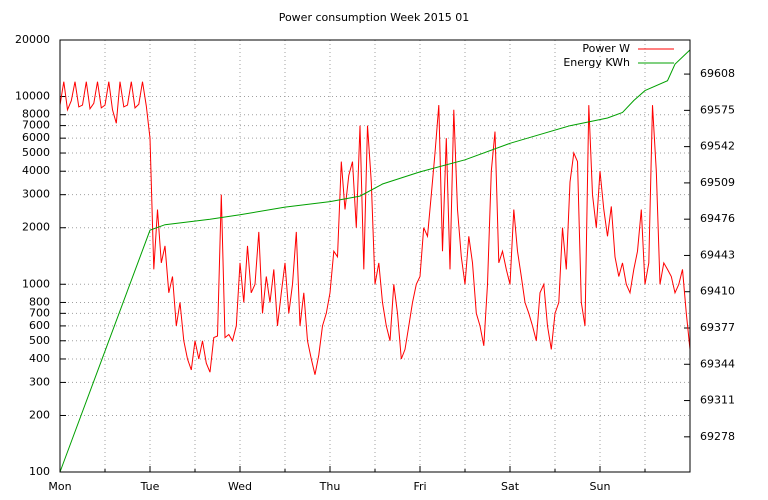  What do you see at coordinates (419, 486) in the screenshot?
I see `x-tick-label: Fri` at bounding box center [419, 486].